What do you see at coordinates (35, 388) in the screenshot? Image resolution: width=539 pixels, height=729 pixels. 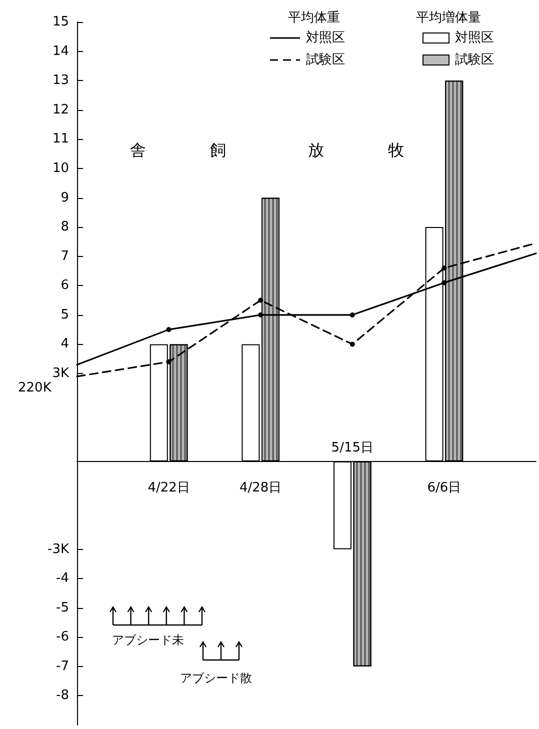 I see `text: 220K` at bounding box center [35, 388].